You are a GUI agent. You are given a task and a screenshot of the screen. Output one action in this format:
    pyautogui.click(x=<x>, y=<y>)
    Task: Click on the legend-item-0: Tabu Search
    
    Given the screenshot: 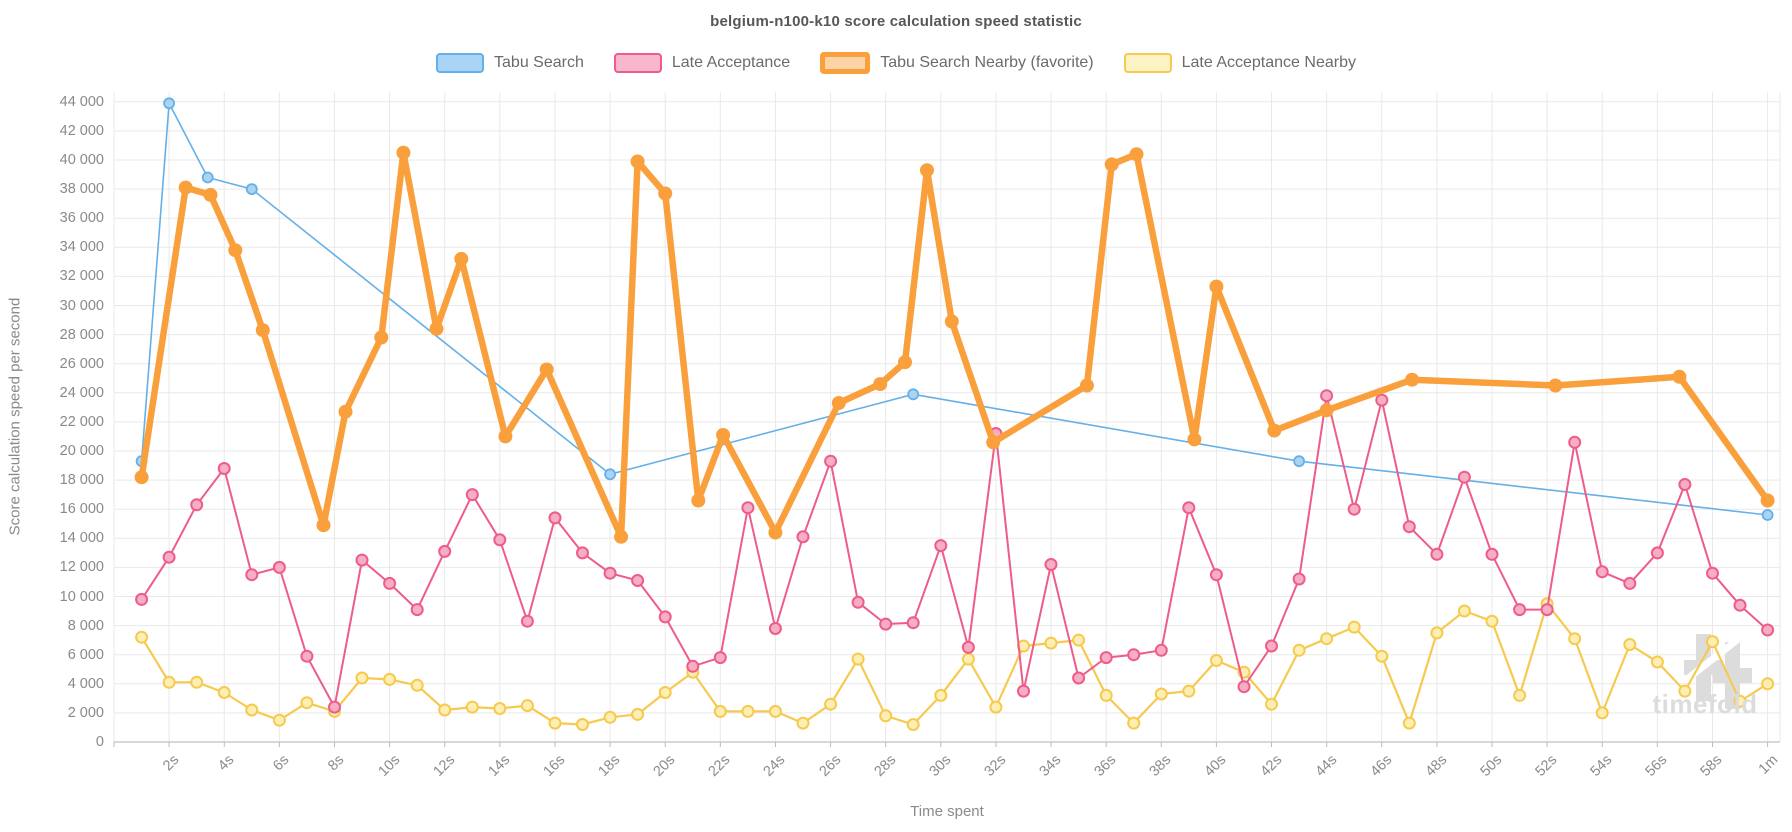 What is the action you would take?
    pyautogui.click(x=510, y=63)
    